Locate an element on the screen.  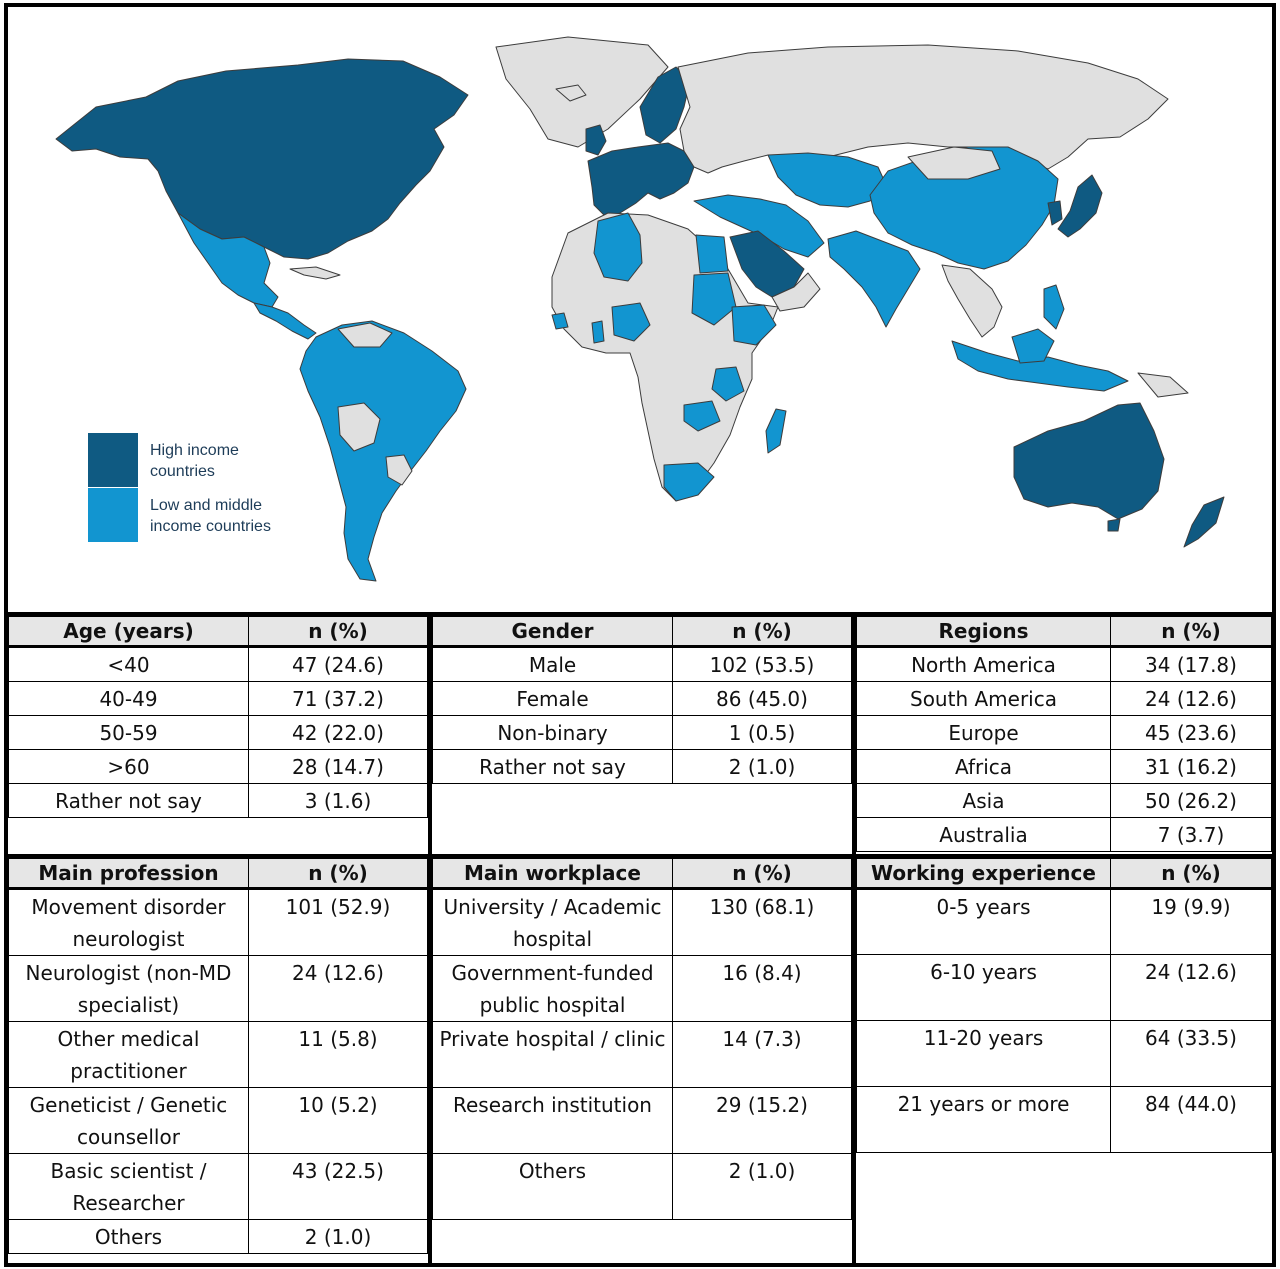
table-cell: Male is located at coordinates (552, 664).